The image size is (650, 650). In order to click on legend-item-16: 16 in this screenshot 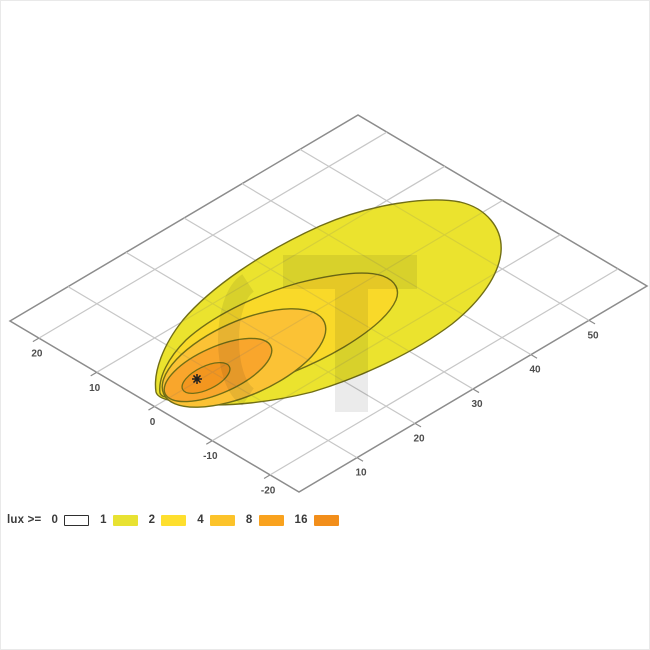, I will do `click(317, 520)`.